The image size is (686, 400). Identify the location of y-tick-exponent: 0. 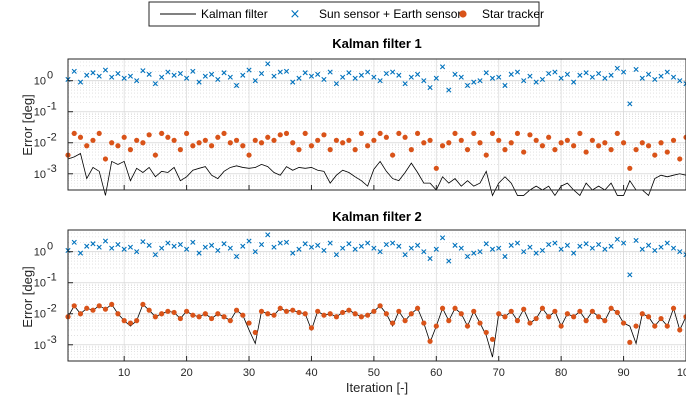
(50, 76).